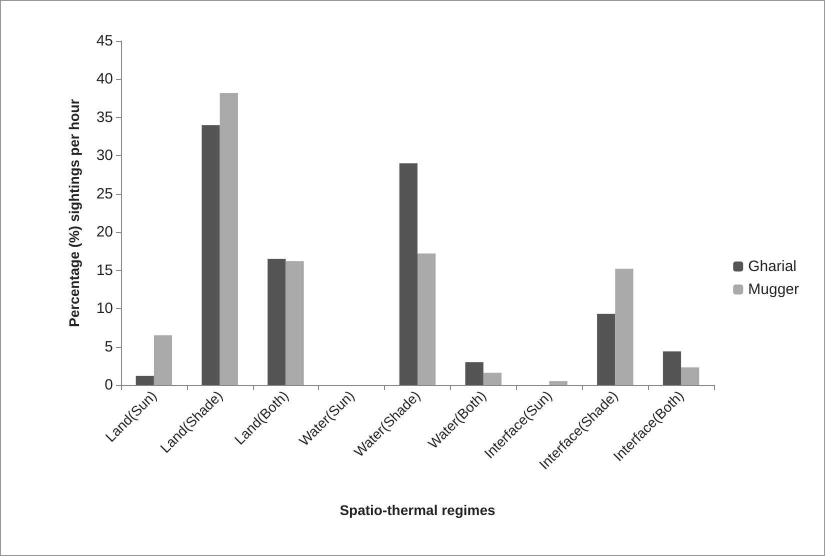 This screenshot has height=556, width=825. What do you see at coordinates (104, 270) in the screenshot?
I see `y-tick-label: 15` at bounding box center [104, 270].